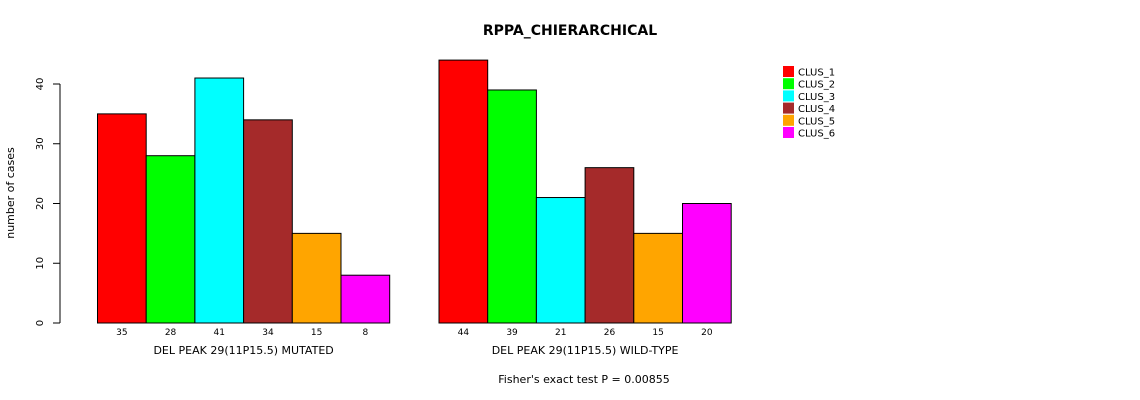 The height and width of the screenshot is (400, 1140). Describe the element at coordinates (816, 97) in the screenshot. I see `legend-label: CLUS_3` at that location.